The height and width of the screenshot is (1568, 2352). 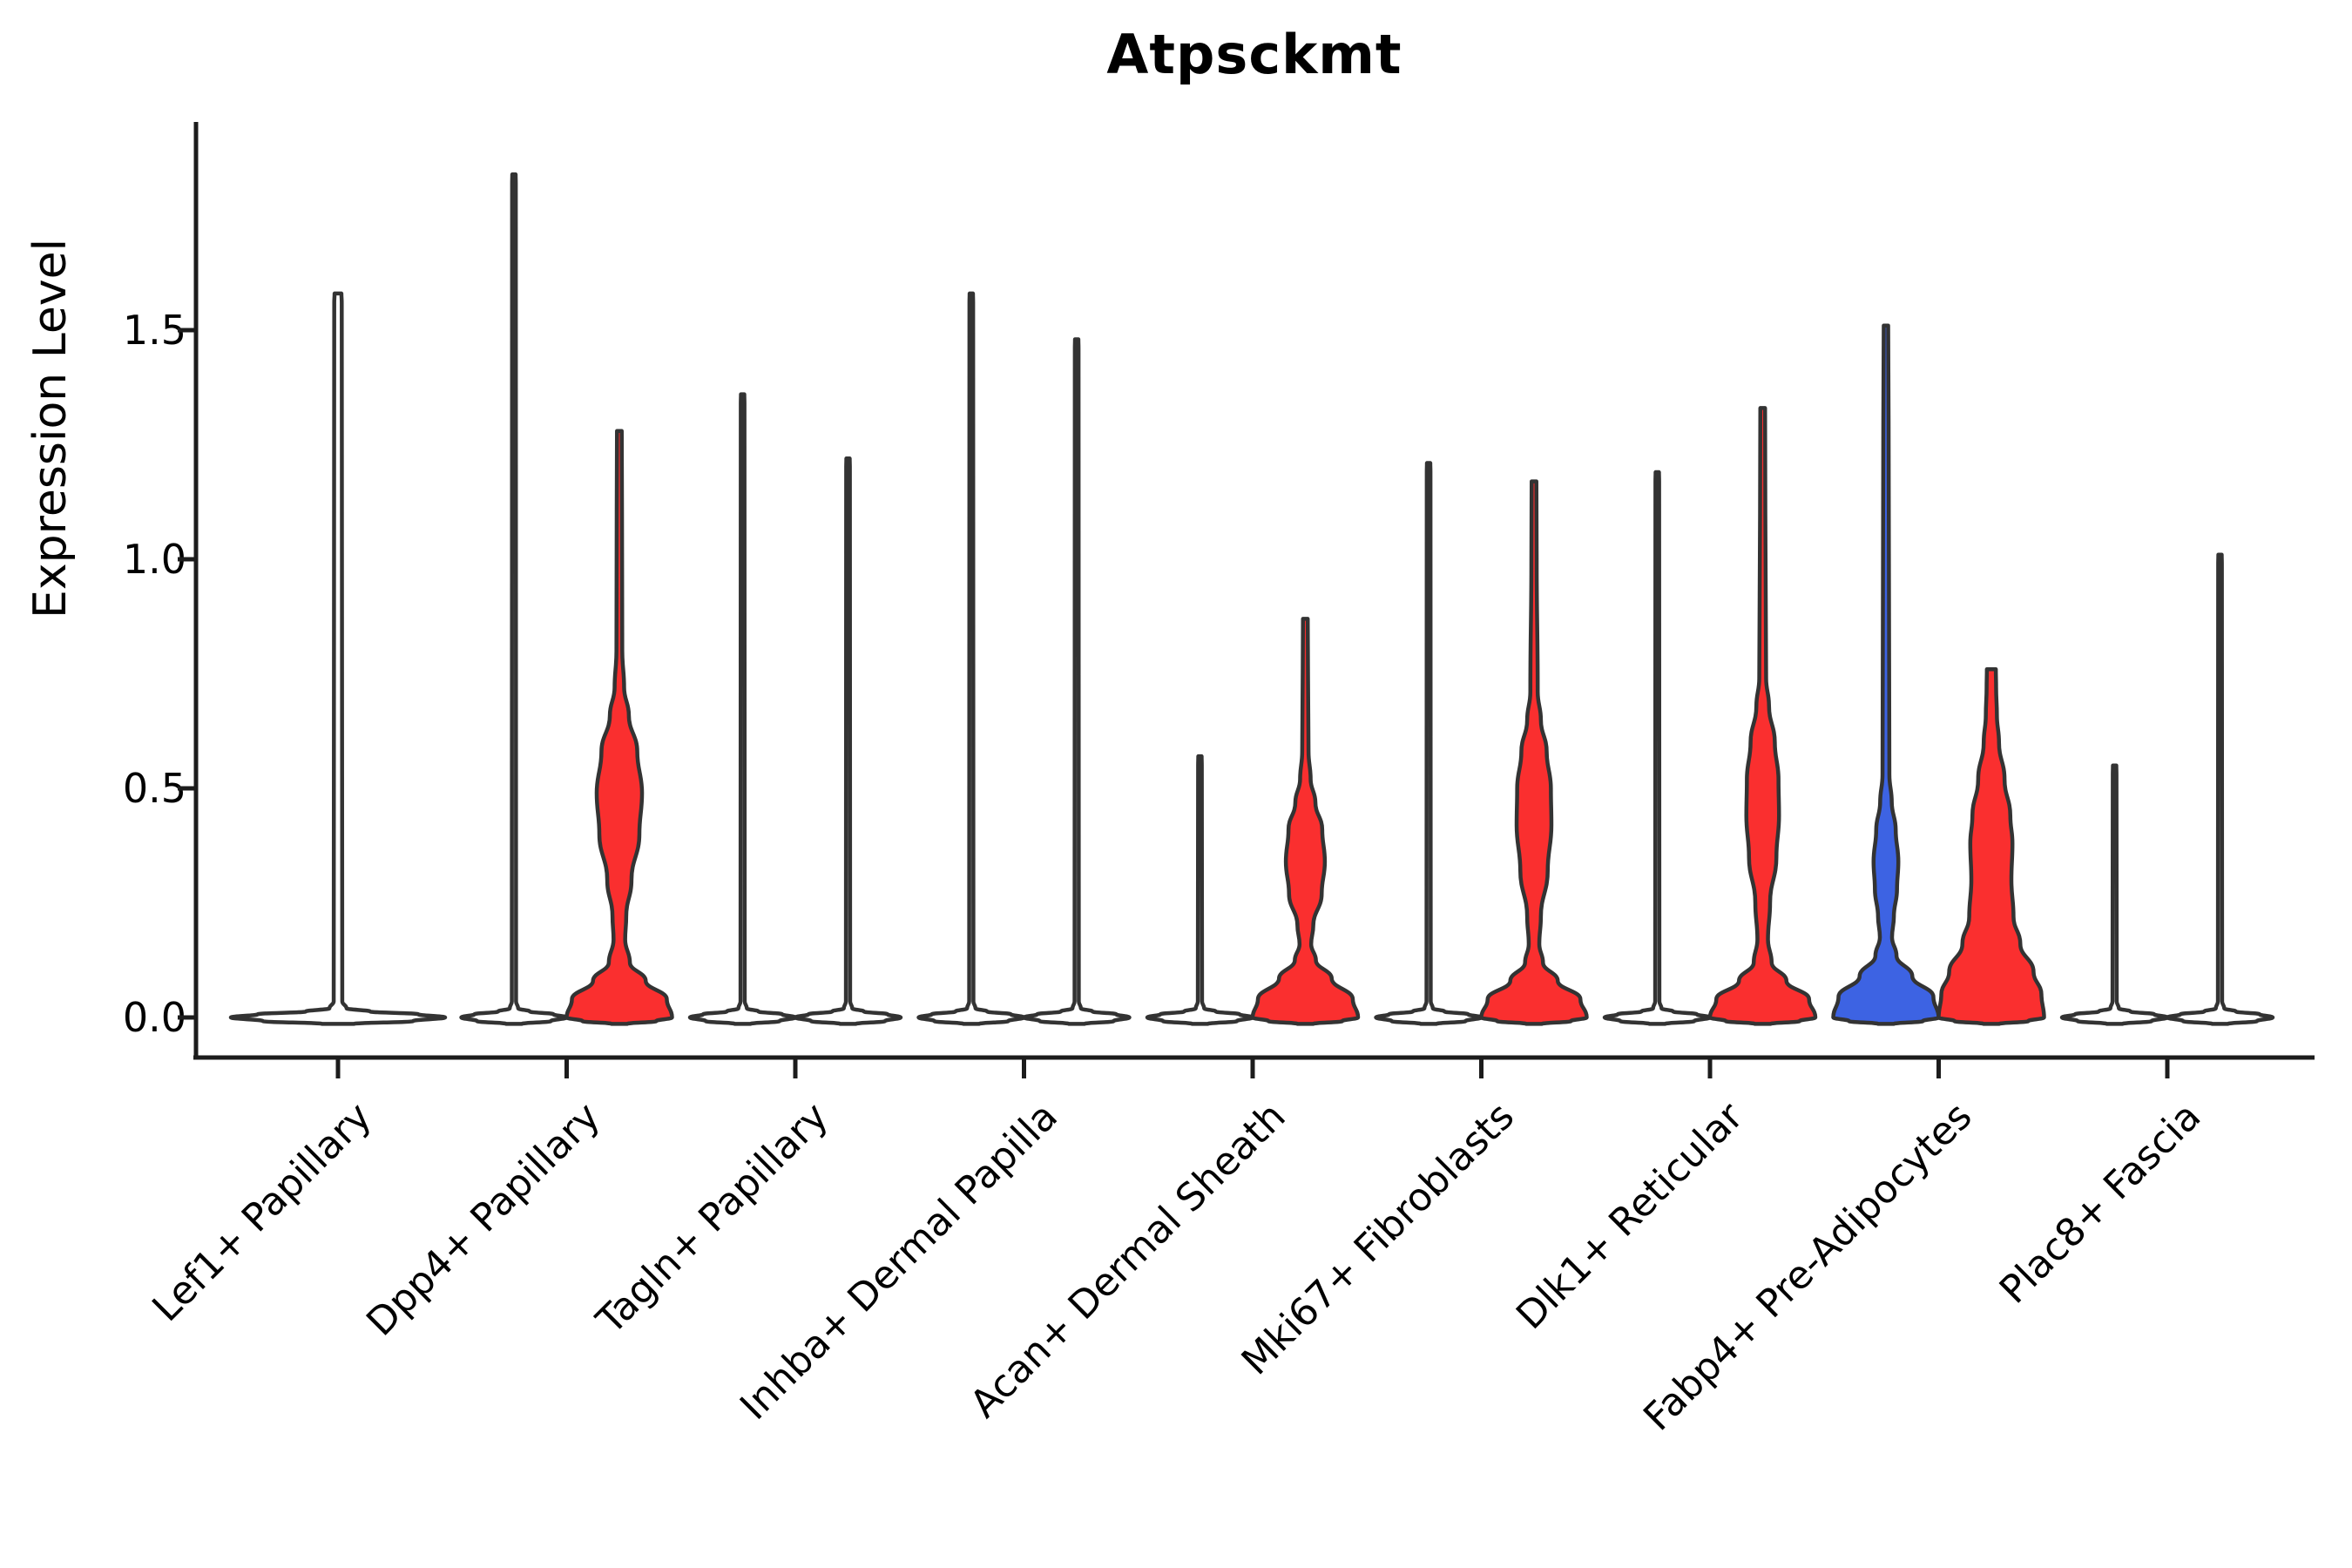 I want to click on violin-dlk1-reticular-left, so click(x=1657, y=748).